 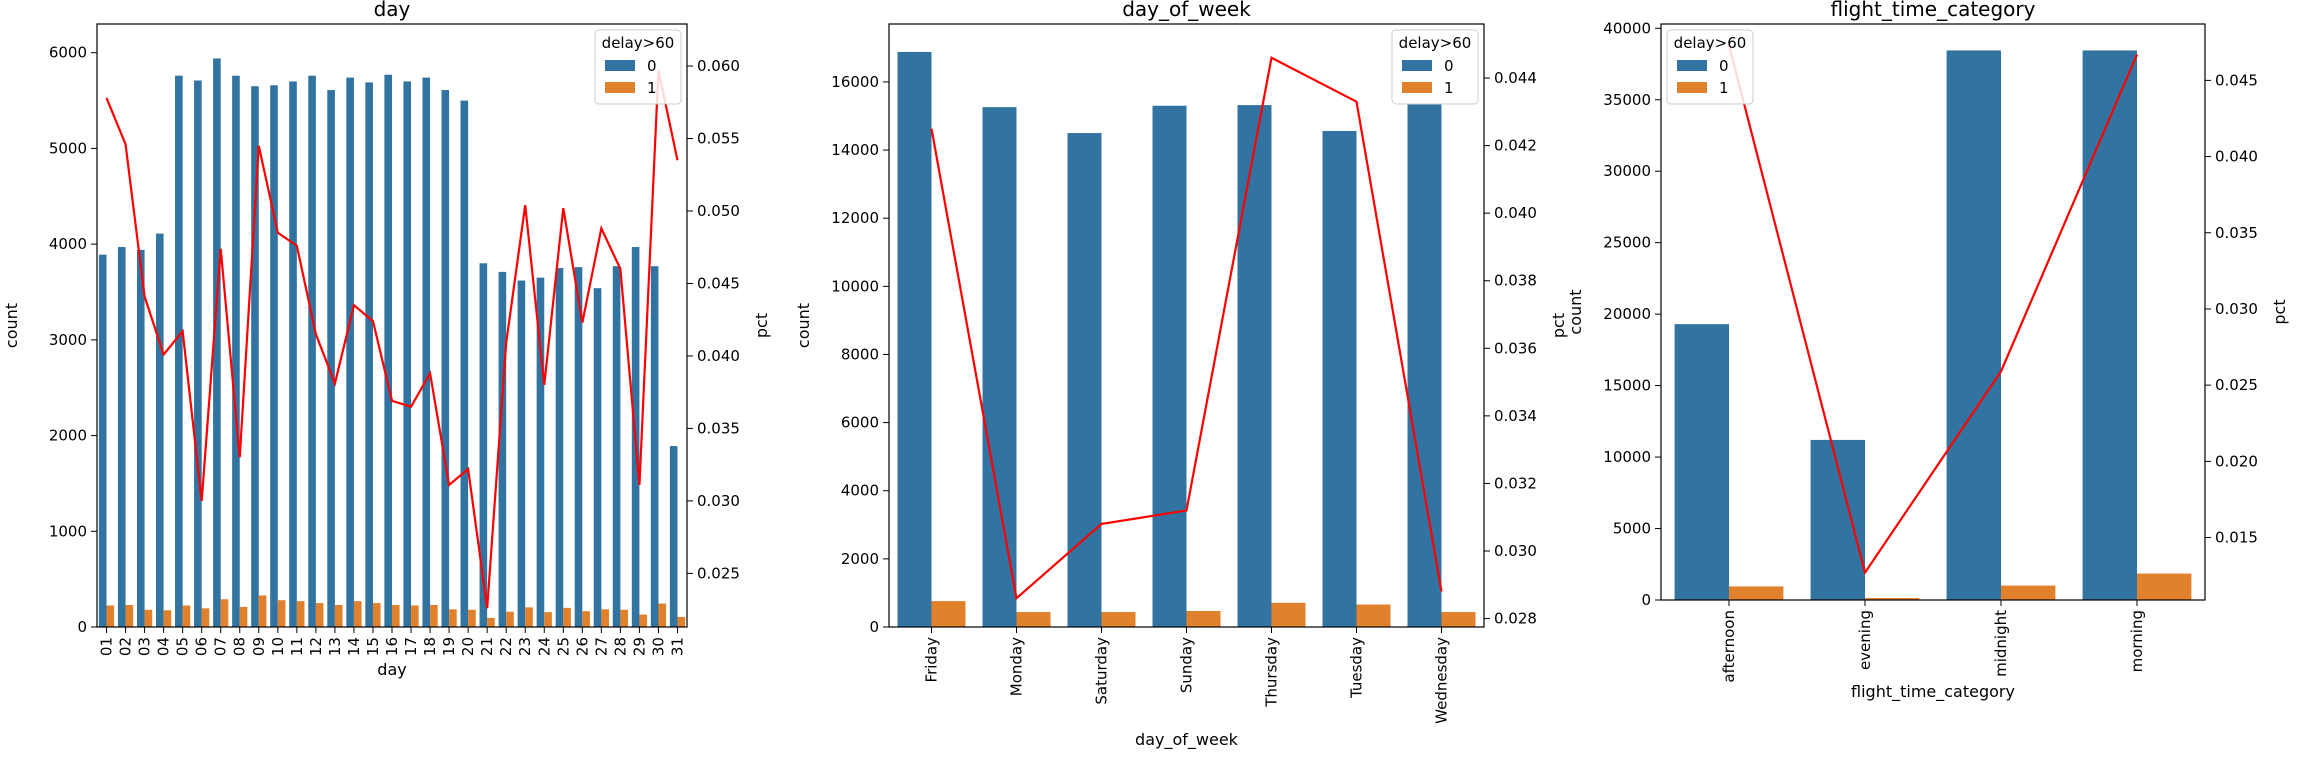 I want to click on x-tick-label: Tuesday, so click(x=1357, y=668).